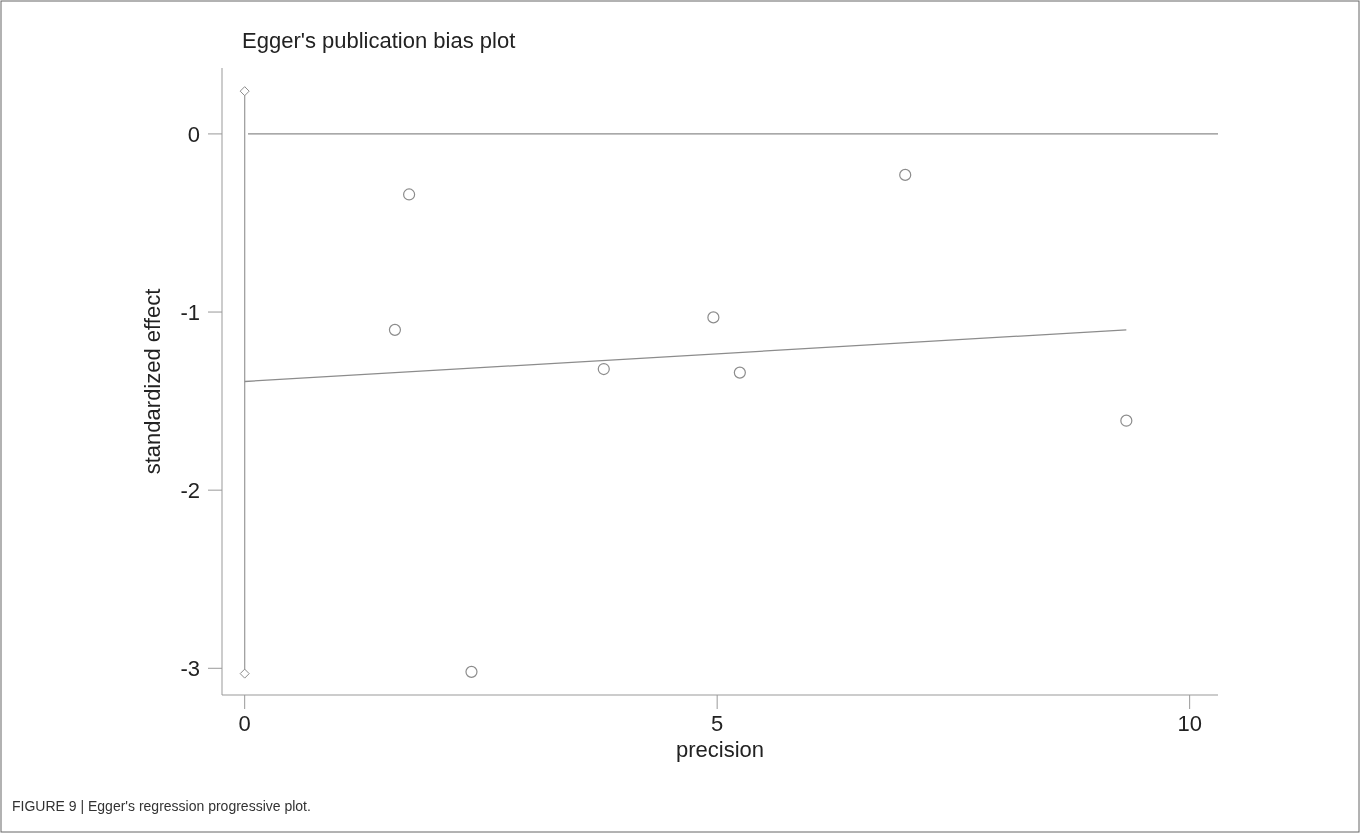 The height and width of the screenshot is (833, 1360). What do you see at coordinates (190, 490) in the screenshot?
I see `y-tick-label: -2` at bounding box center [190, 490].